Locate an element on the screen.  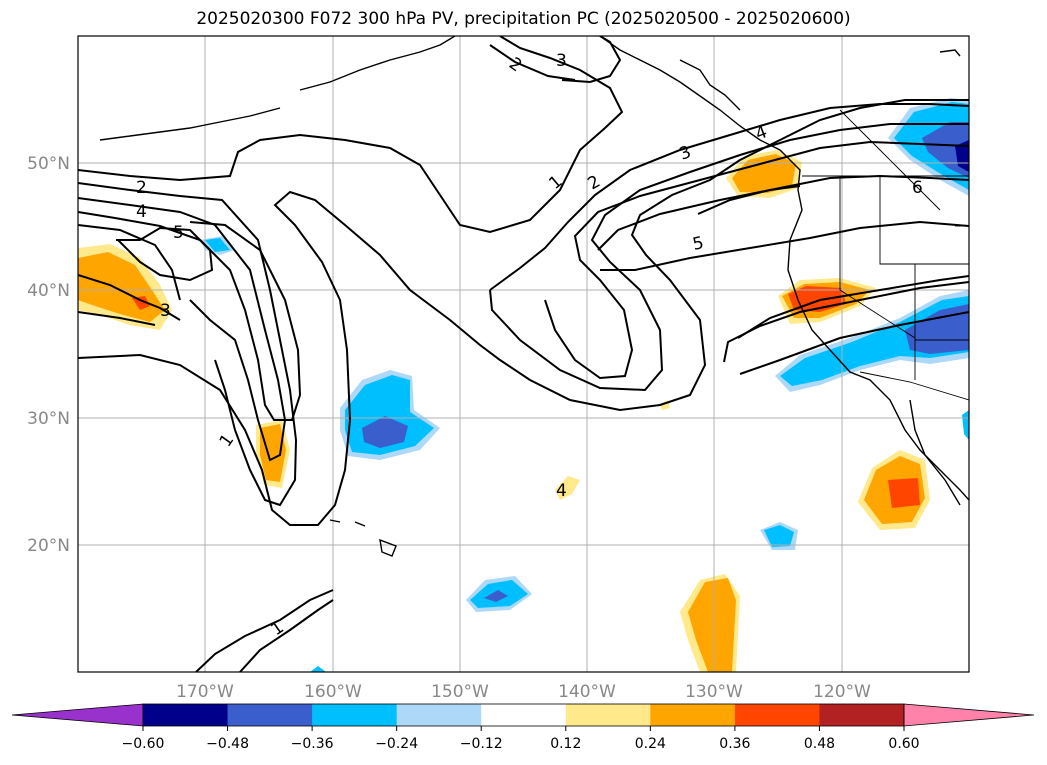
colorbar-tick-label: 0.36 is located at coordinates (734, 744).